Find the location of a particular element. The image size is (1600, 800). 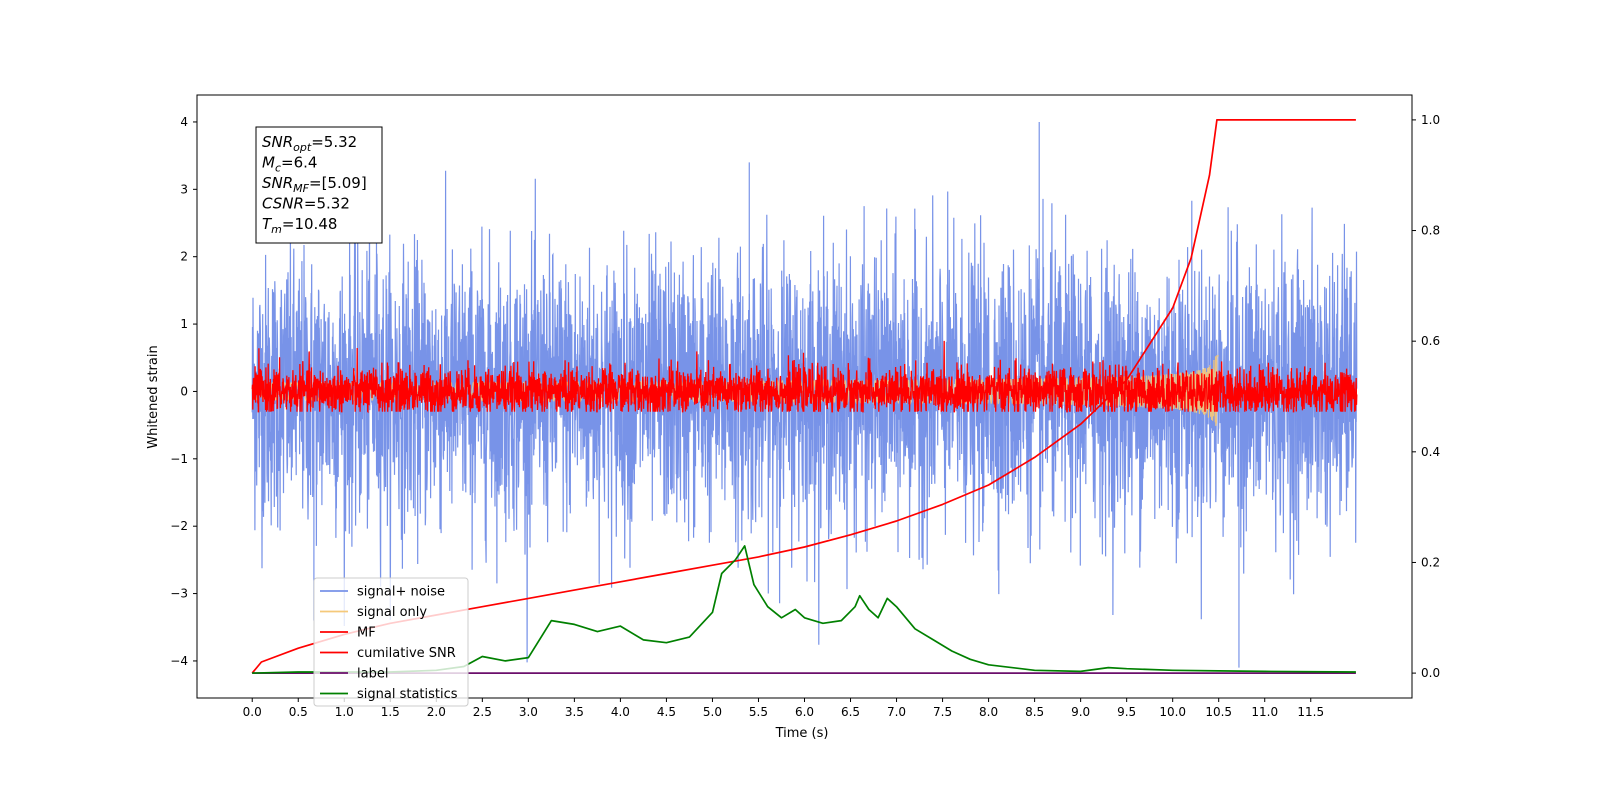

series-signal-statistics-line is located at coordinates (804, 609).